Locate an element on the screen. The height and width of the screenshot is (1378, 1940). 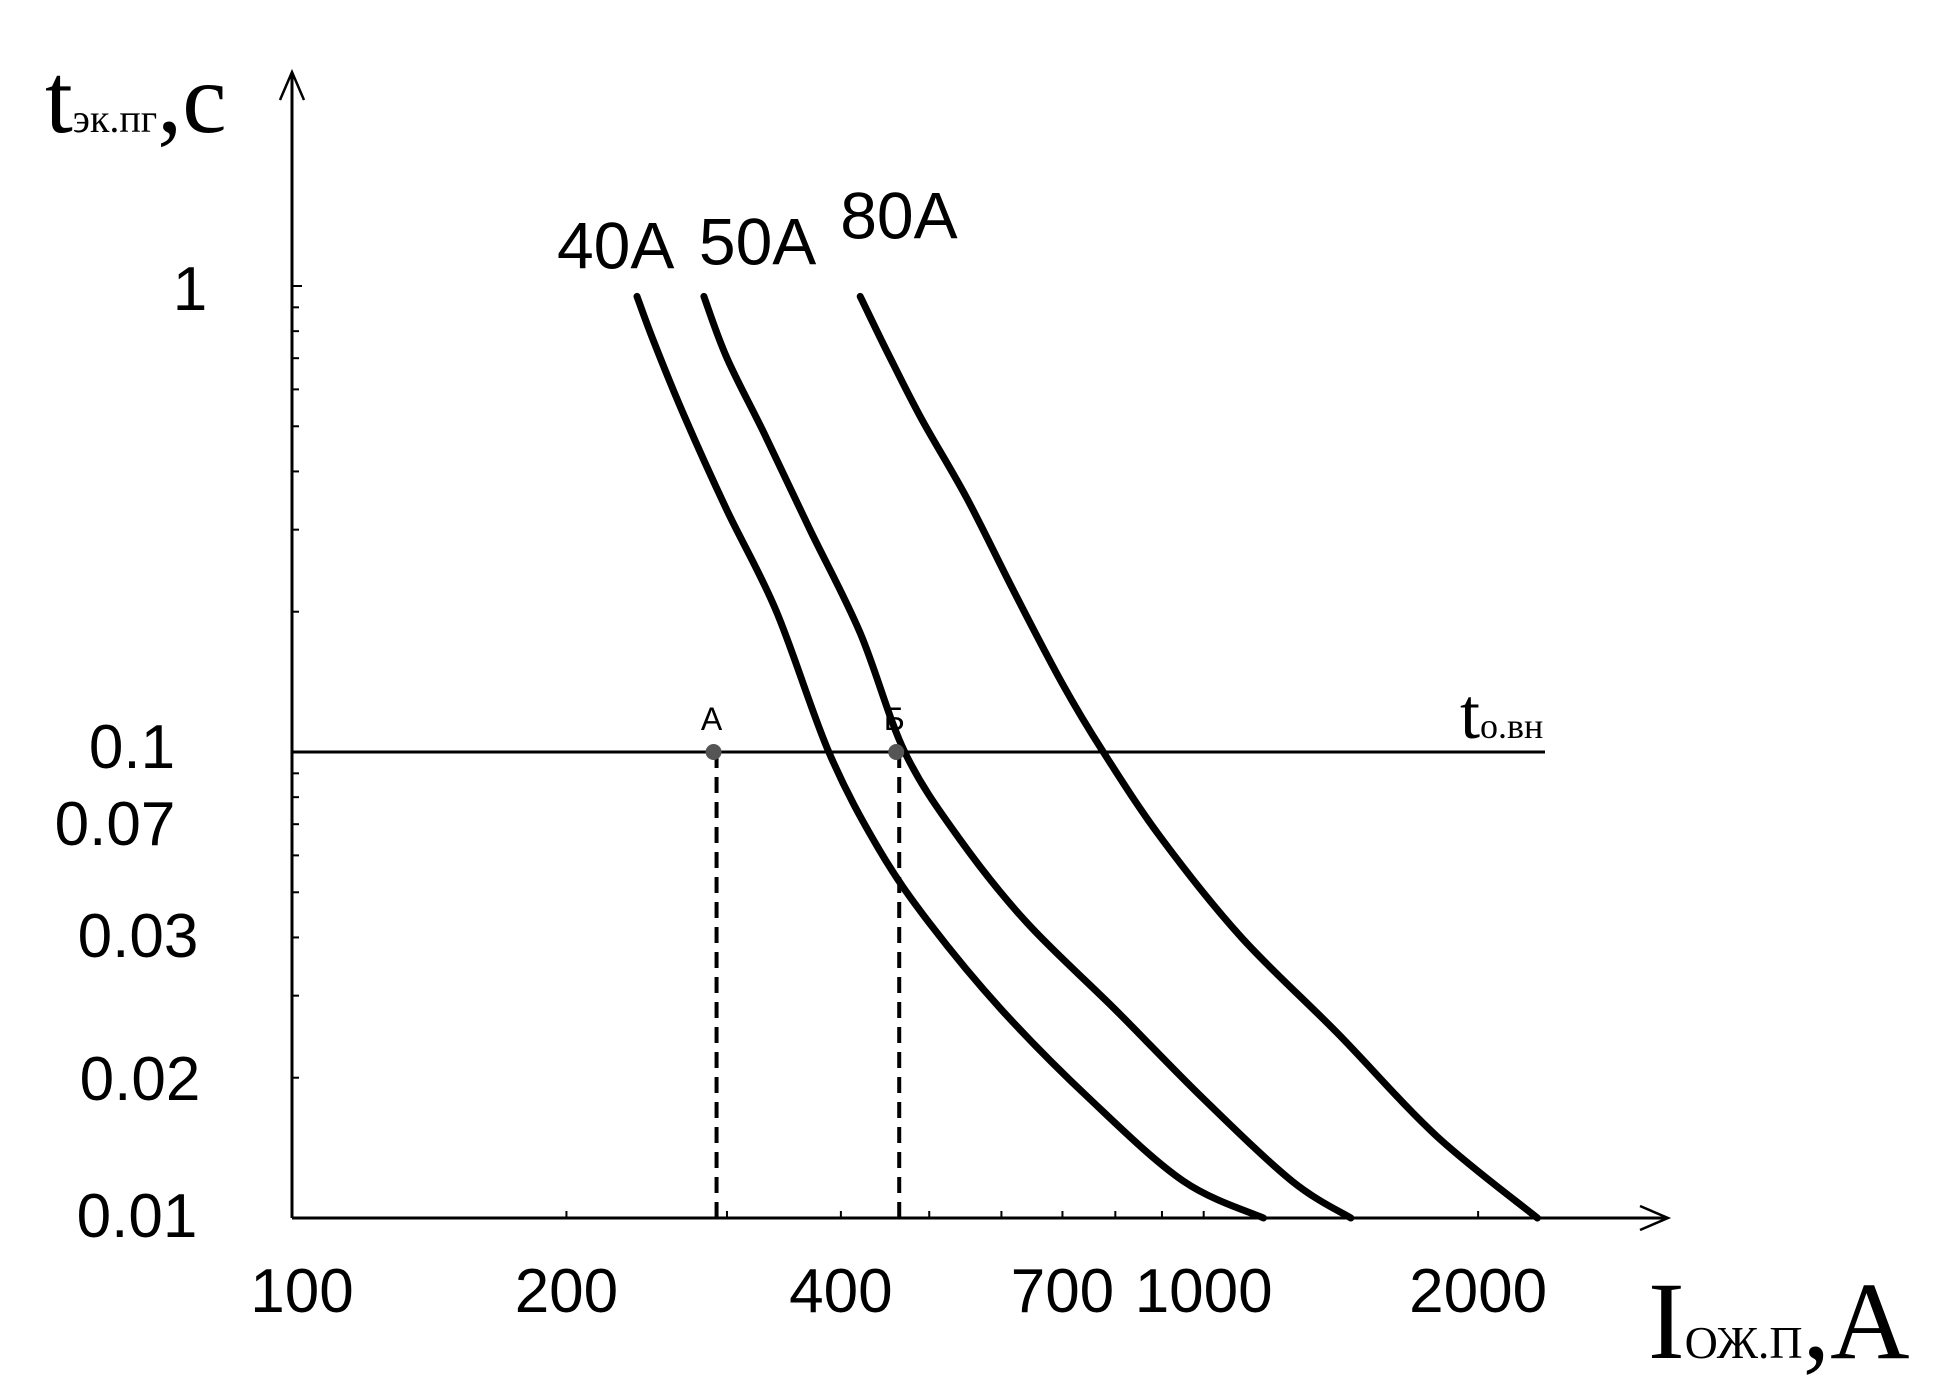
series-label: 40A is located at coordinates (615, 245).